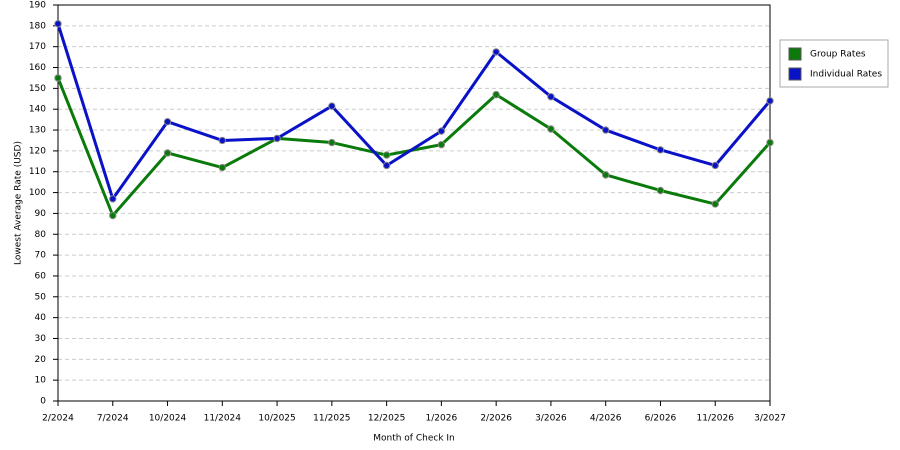 The height and width of the screenshot is (450, 900). Describe the element at coordinates (41, 276) in the screenshot. I see `y-tick-label: 60` at that location.